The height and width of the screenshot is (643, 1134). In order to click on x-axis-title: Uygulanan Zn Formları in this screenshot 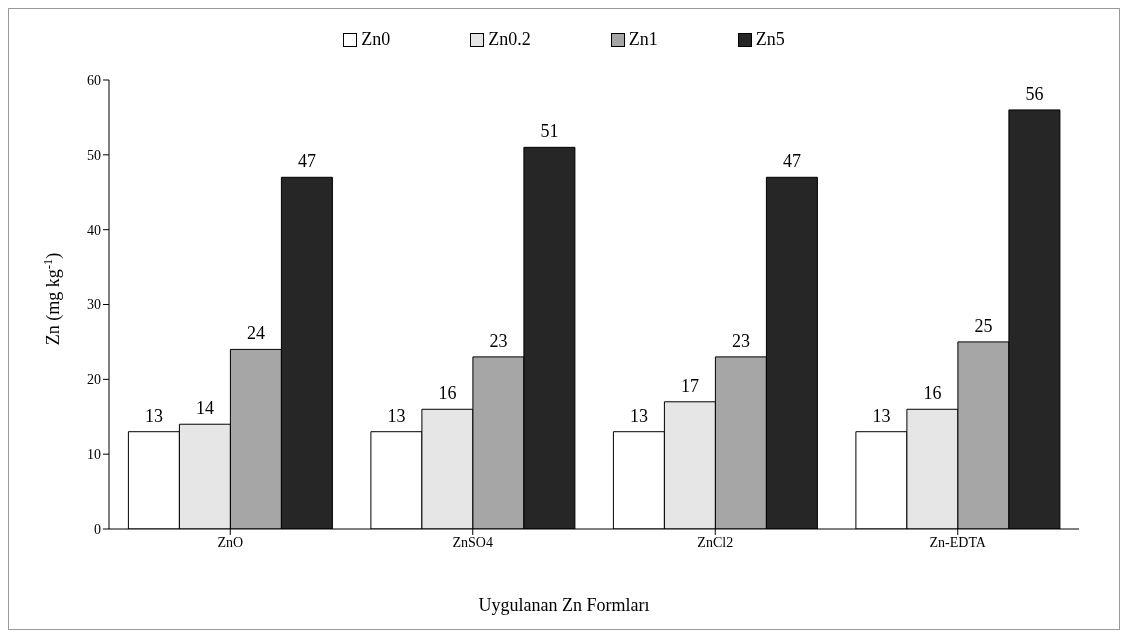, I will do `click(564, 605)`.